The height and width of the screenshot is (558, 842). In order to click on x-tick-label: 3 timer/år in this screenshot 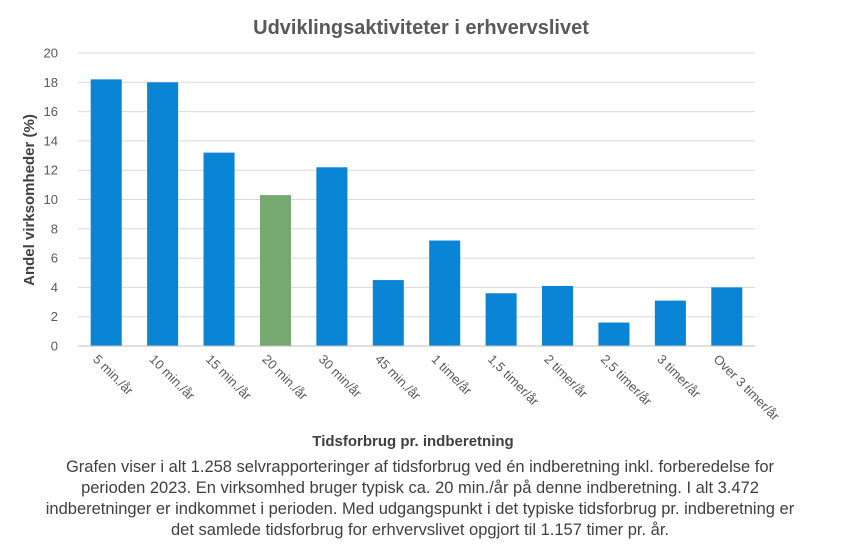, I will do `click(679, 377)`.